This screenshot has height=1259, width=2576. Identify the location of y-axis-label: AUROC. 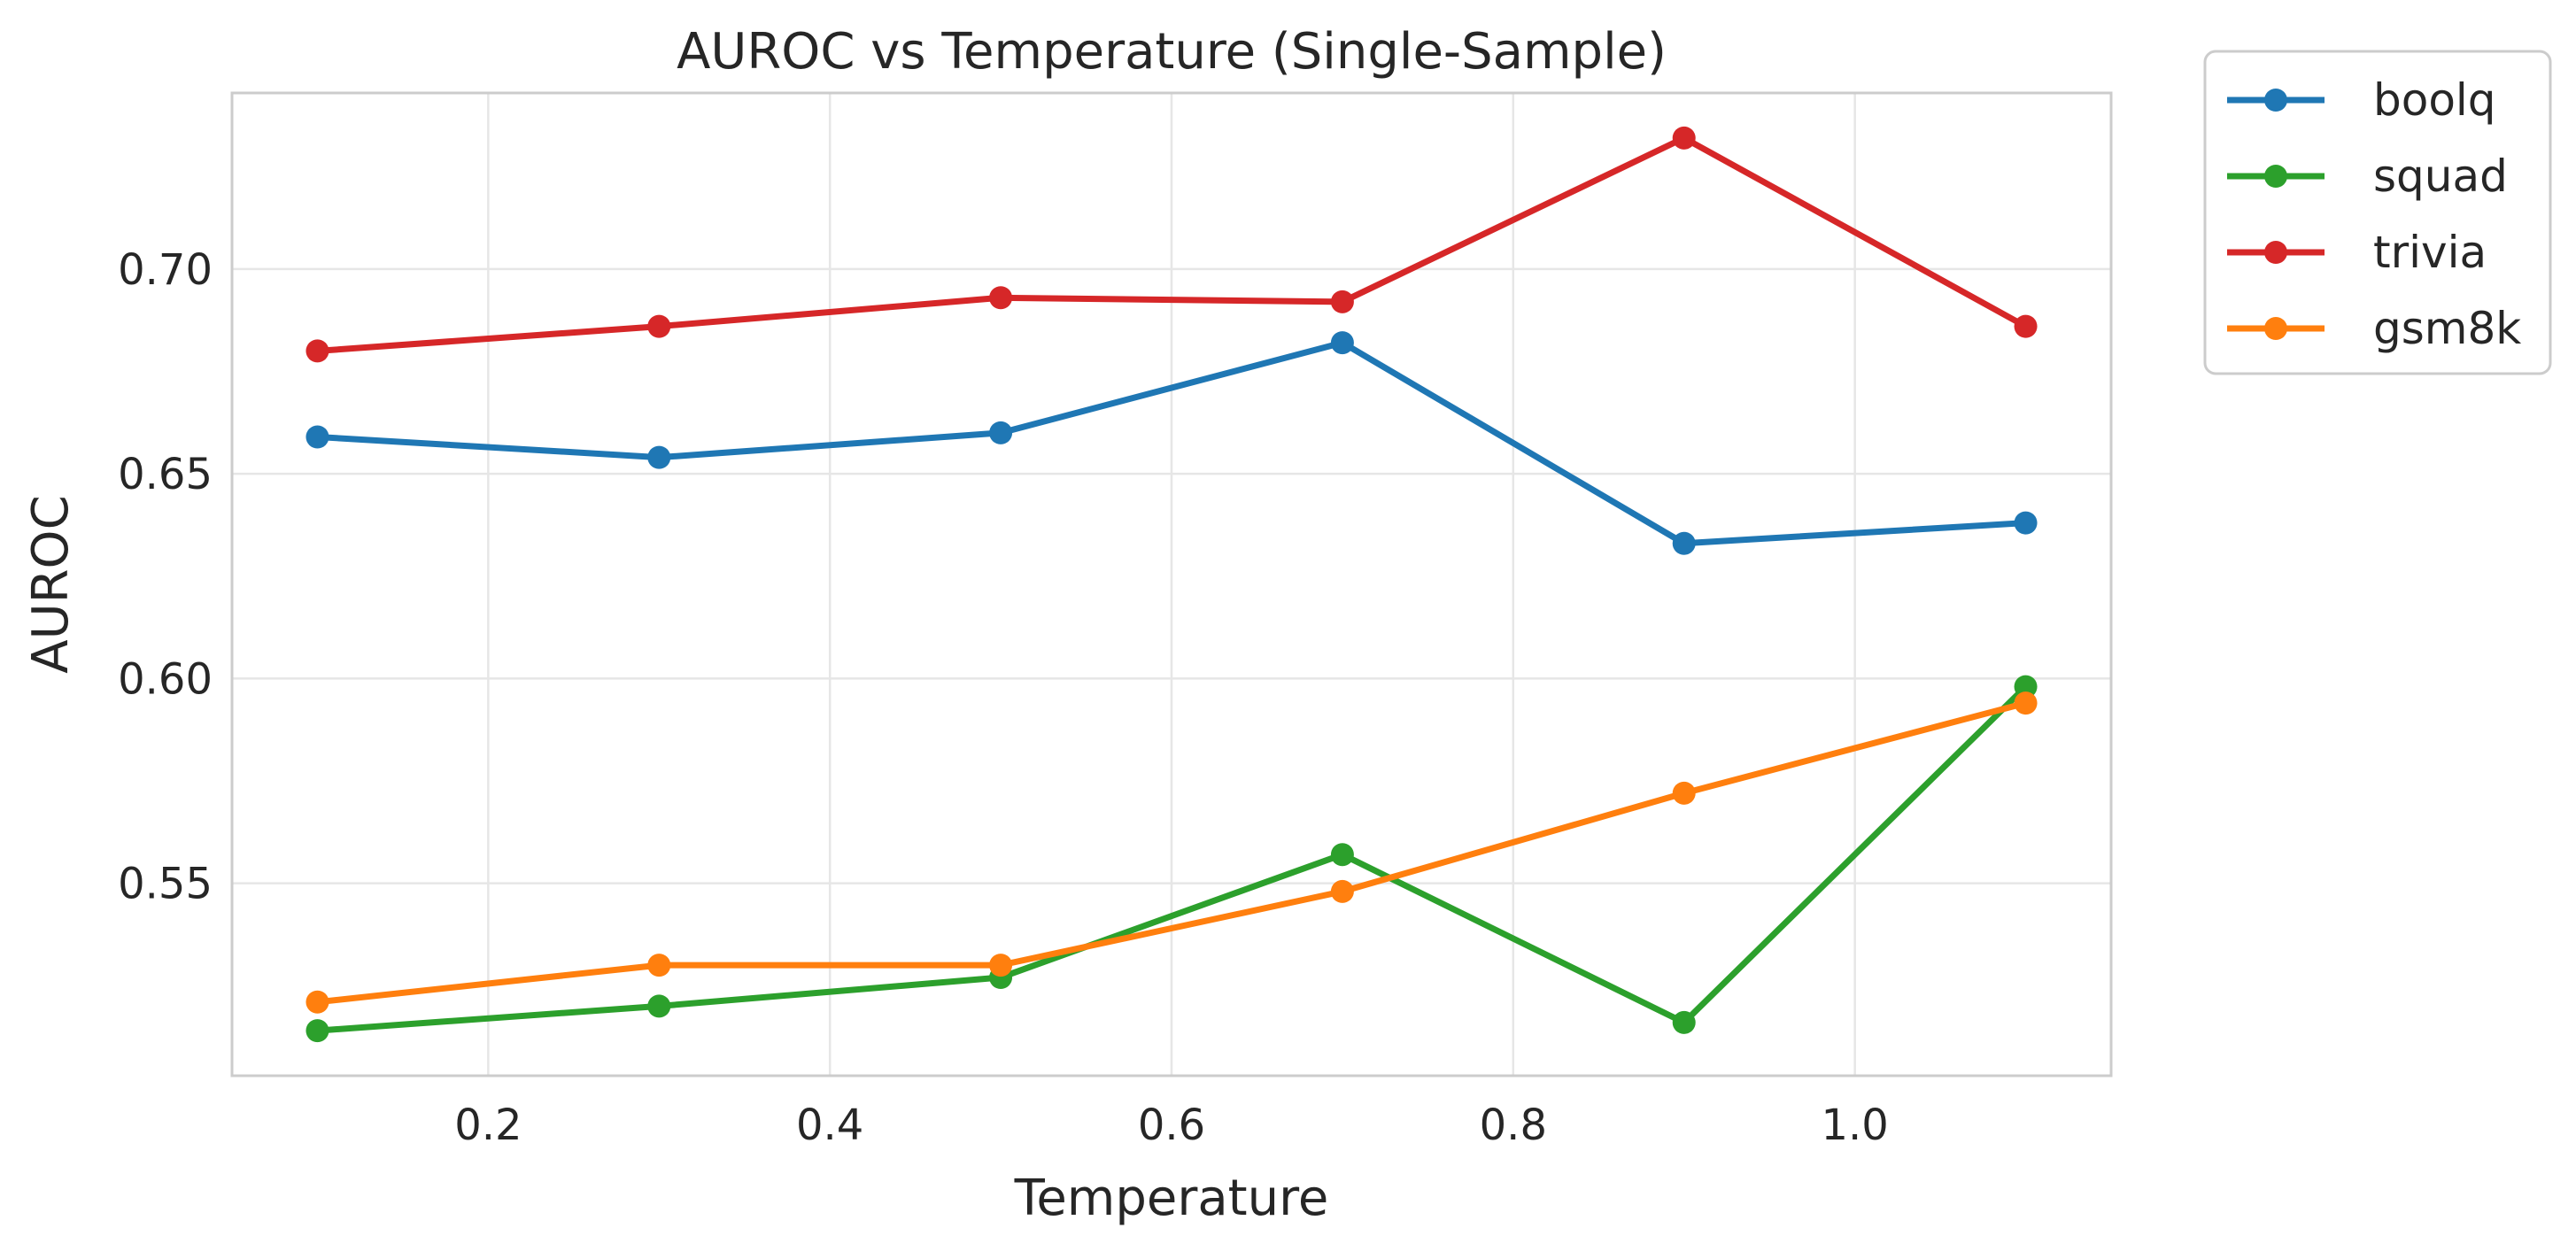
(51, 584).